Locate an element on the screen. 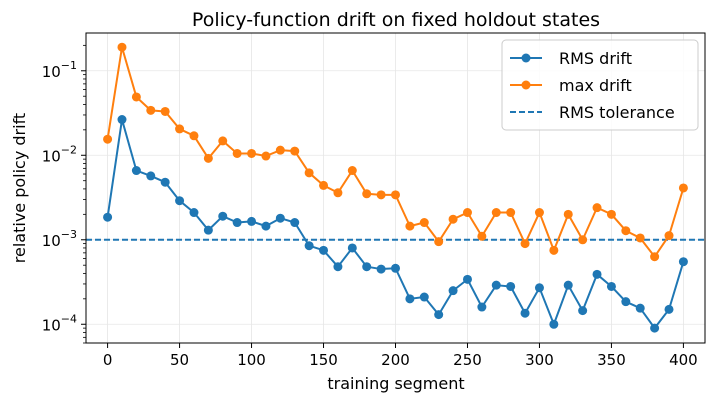 The image size is (716, 403). x-tick-label: 0 is located at coordinates (108, 360).